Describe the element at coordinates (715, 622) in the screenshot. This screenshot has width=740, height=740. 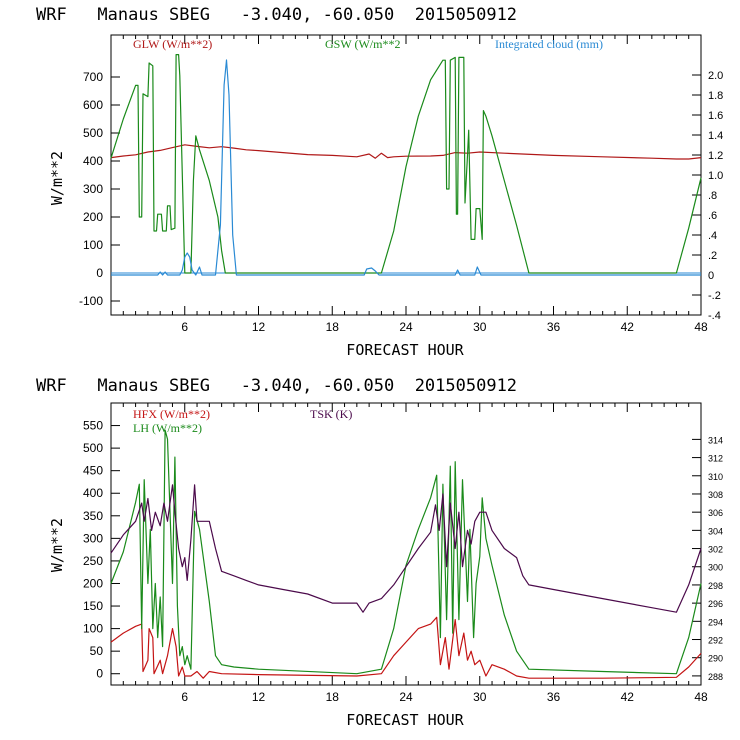
I see `y2-tick-label: 294` at that location.